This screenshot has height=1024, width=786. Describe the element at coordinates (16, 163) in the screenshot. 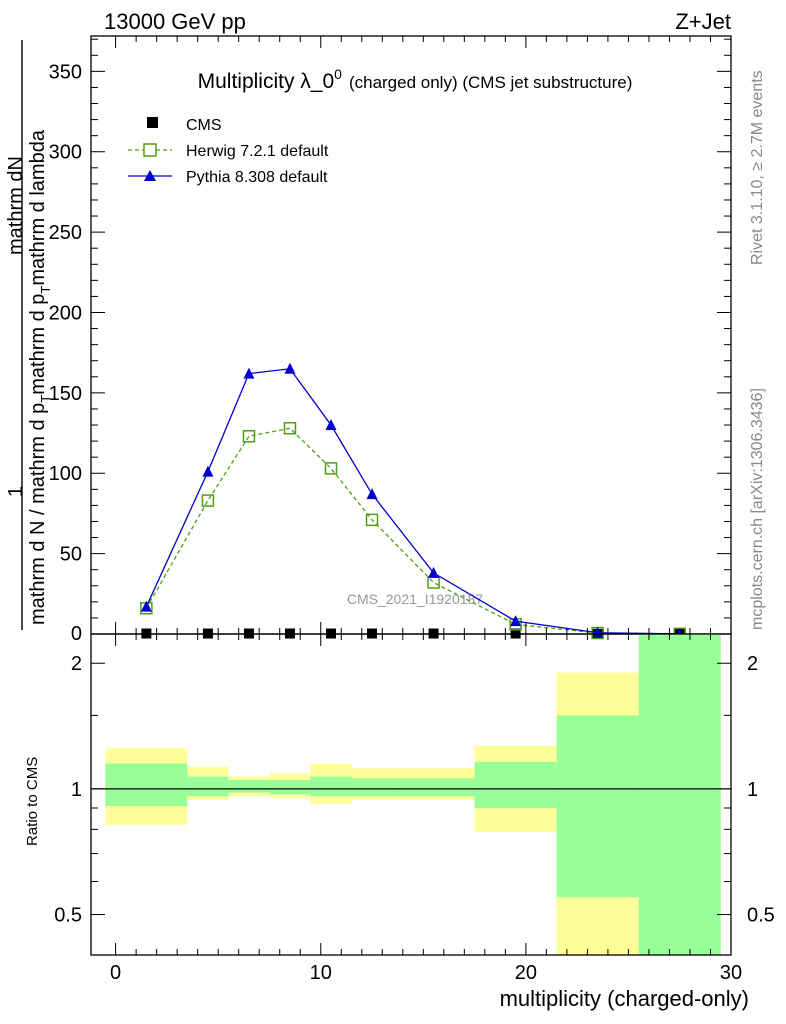

I see `ylabel-top-part2: N` at that location.